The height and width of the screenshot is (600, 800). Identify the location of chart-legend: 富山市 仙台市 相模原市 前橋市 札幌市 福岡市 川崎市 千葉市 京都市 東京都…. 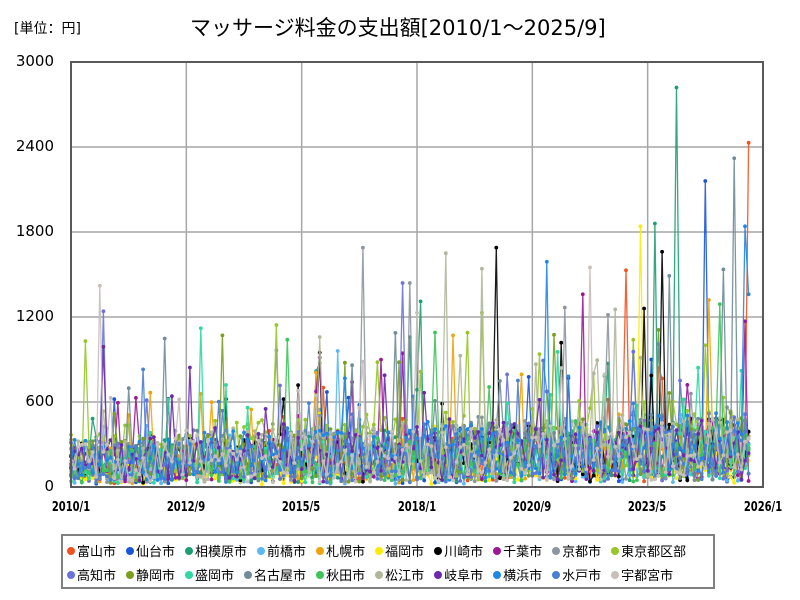
(388, 561).